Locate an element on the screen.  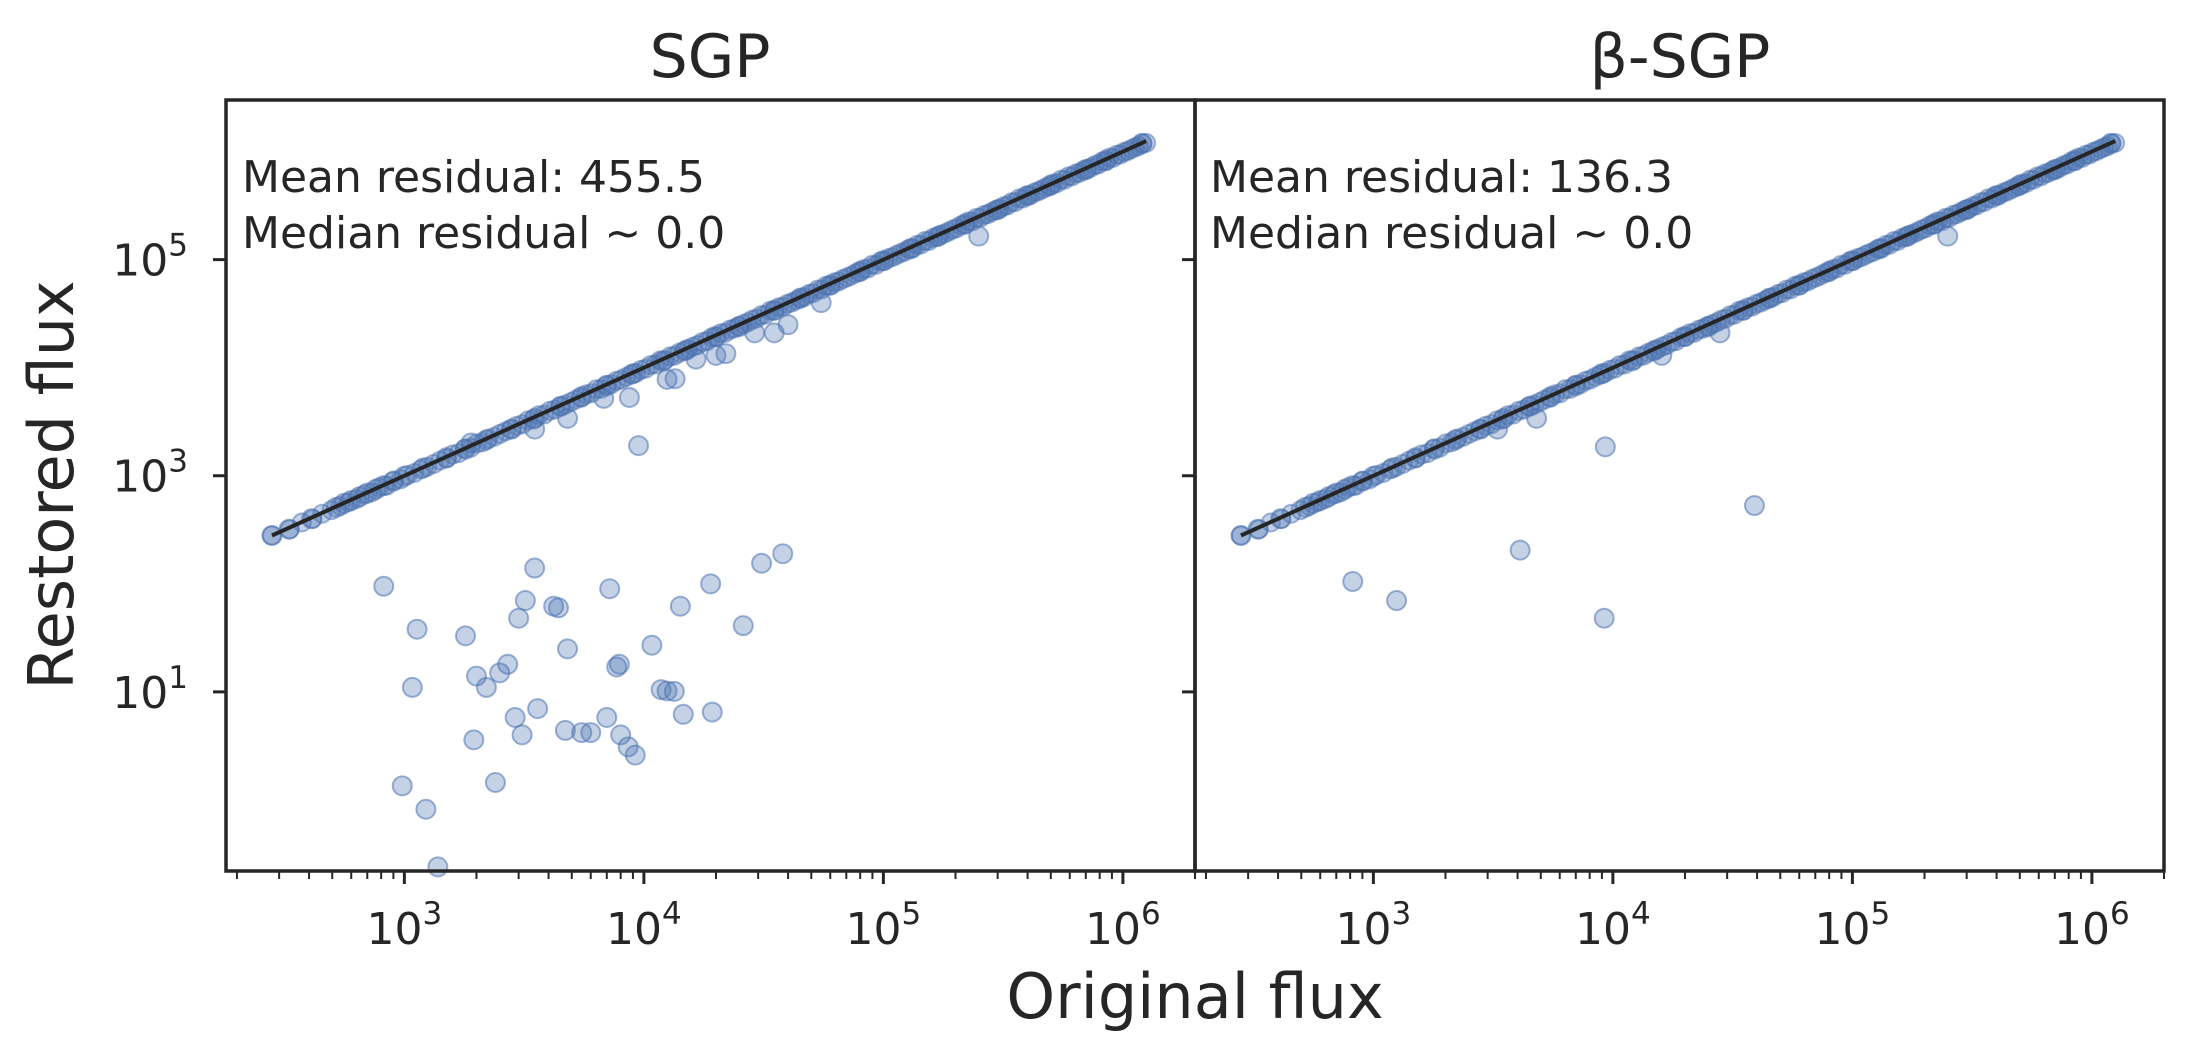
panel-title-beta-sgp: β-SGP is located at coordinates (1680, 57).